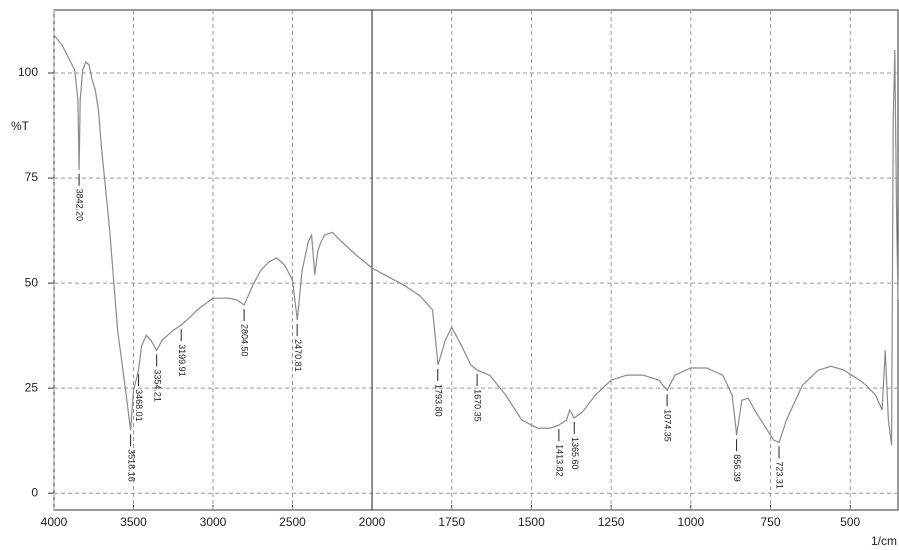  Describe the element at coordinates (245, 340) in the screenshot. I see `peak-label: 2804.50` at that location.